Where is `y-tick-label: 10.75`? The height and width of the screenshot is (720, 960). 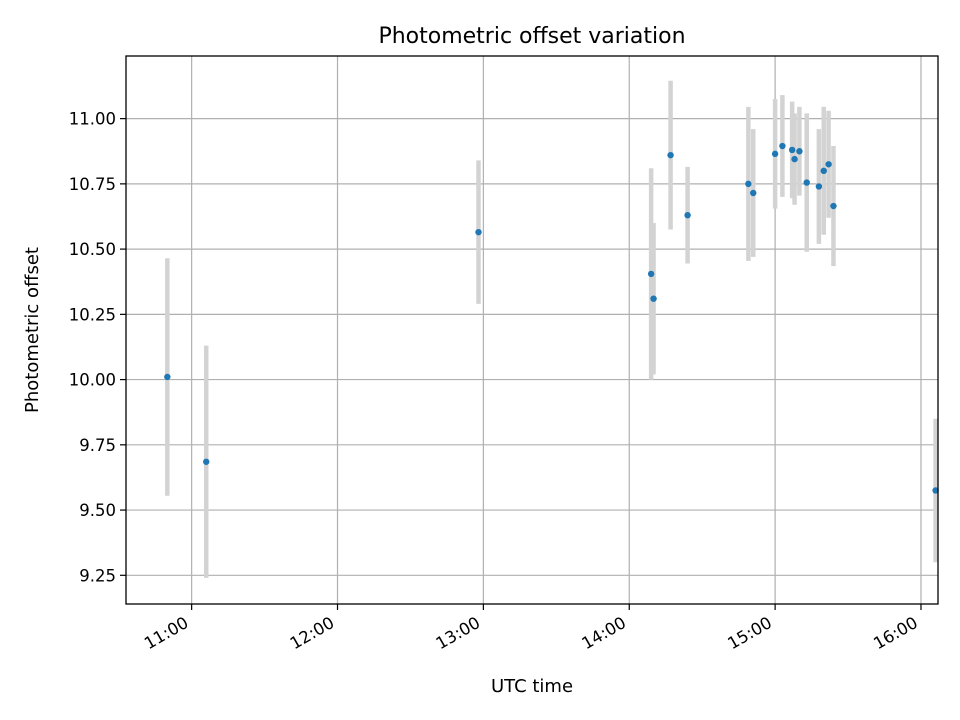 y-tick-label: 10.75 is located at coordinates (92, 184).